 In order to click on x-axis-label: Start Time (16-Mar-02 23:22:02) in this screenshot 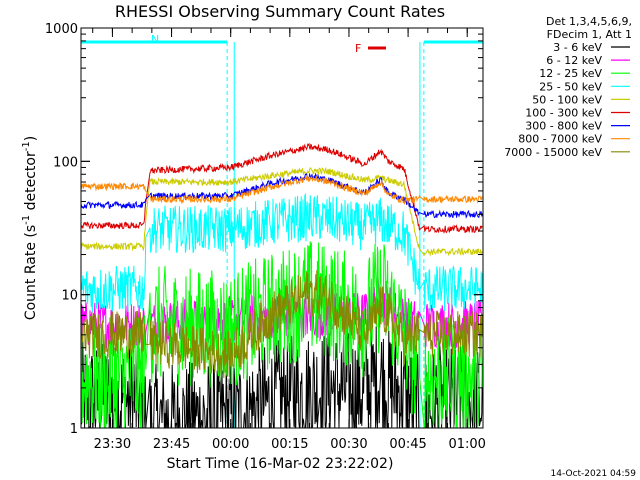, I will do `click(280, 464)`.